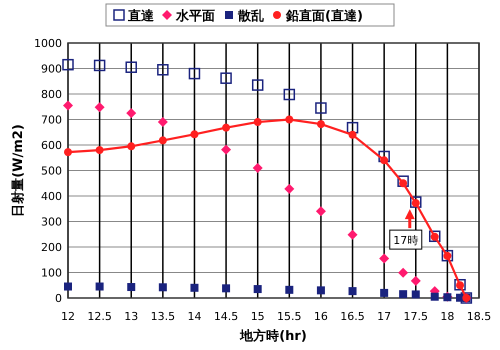 The height and width of the screenshot is (350, 500). Describe the element at coordinates (416, 316) in the screenshot. I see `x-tick-label: 17.5` at that location.